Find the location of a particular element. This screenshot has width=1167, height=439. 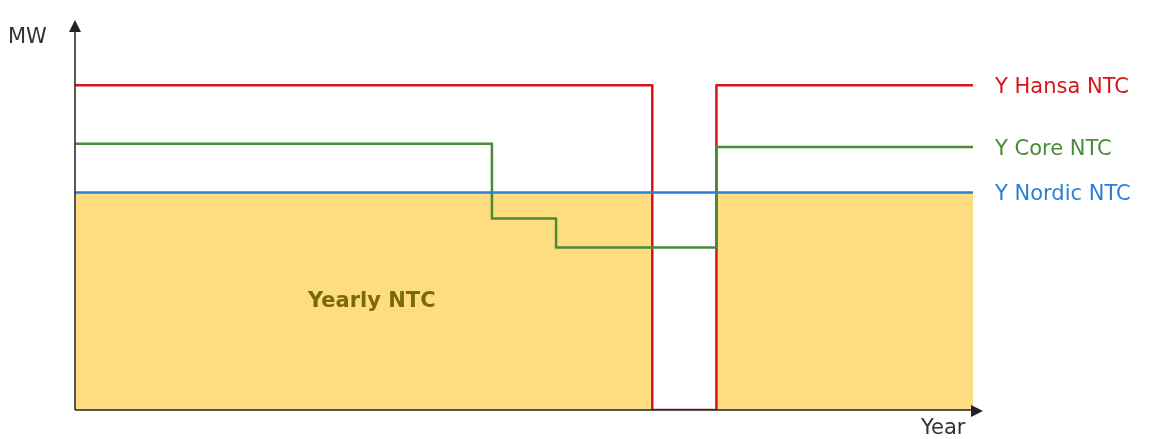

y-axis-title: MW is located at coordinates (27, 36).